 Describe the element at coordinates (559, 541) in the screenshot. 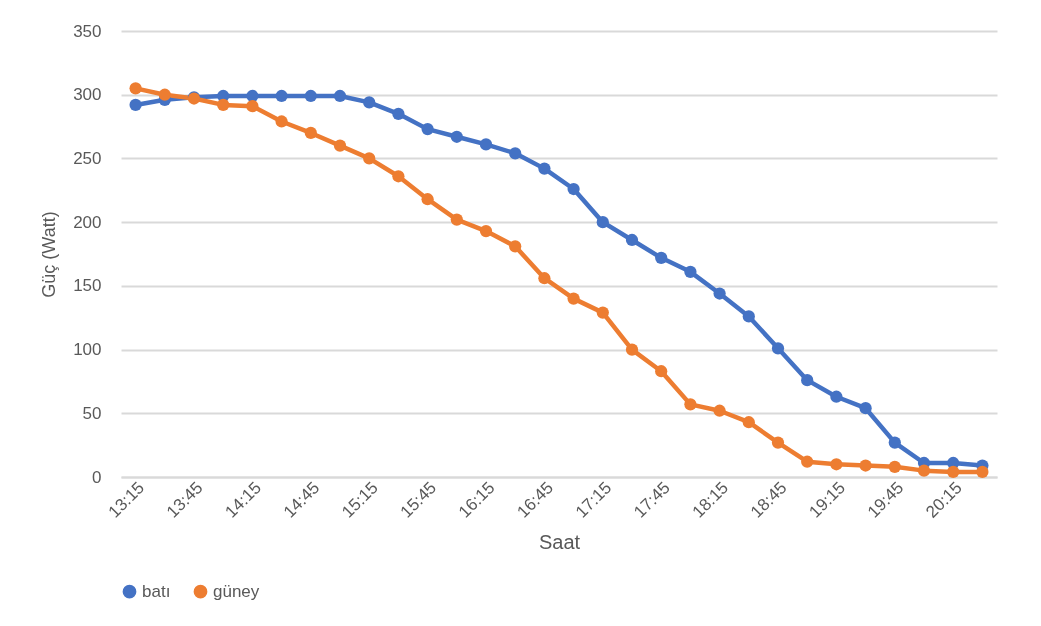

I see `x-axis-title: Saat` at that location.